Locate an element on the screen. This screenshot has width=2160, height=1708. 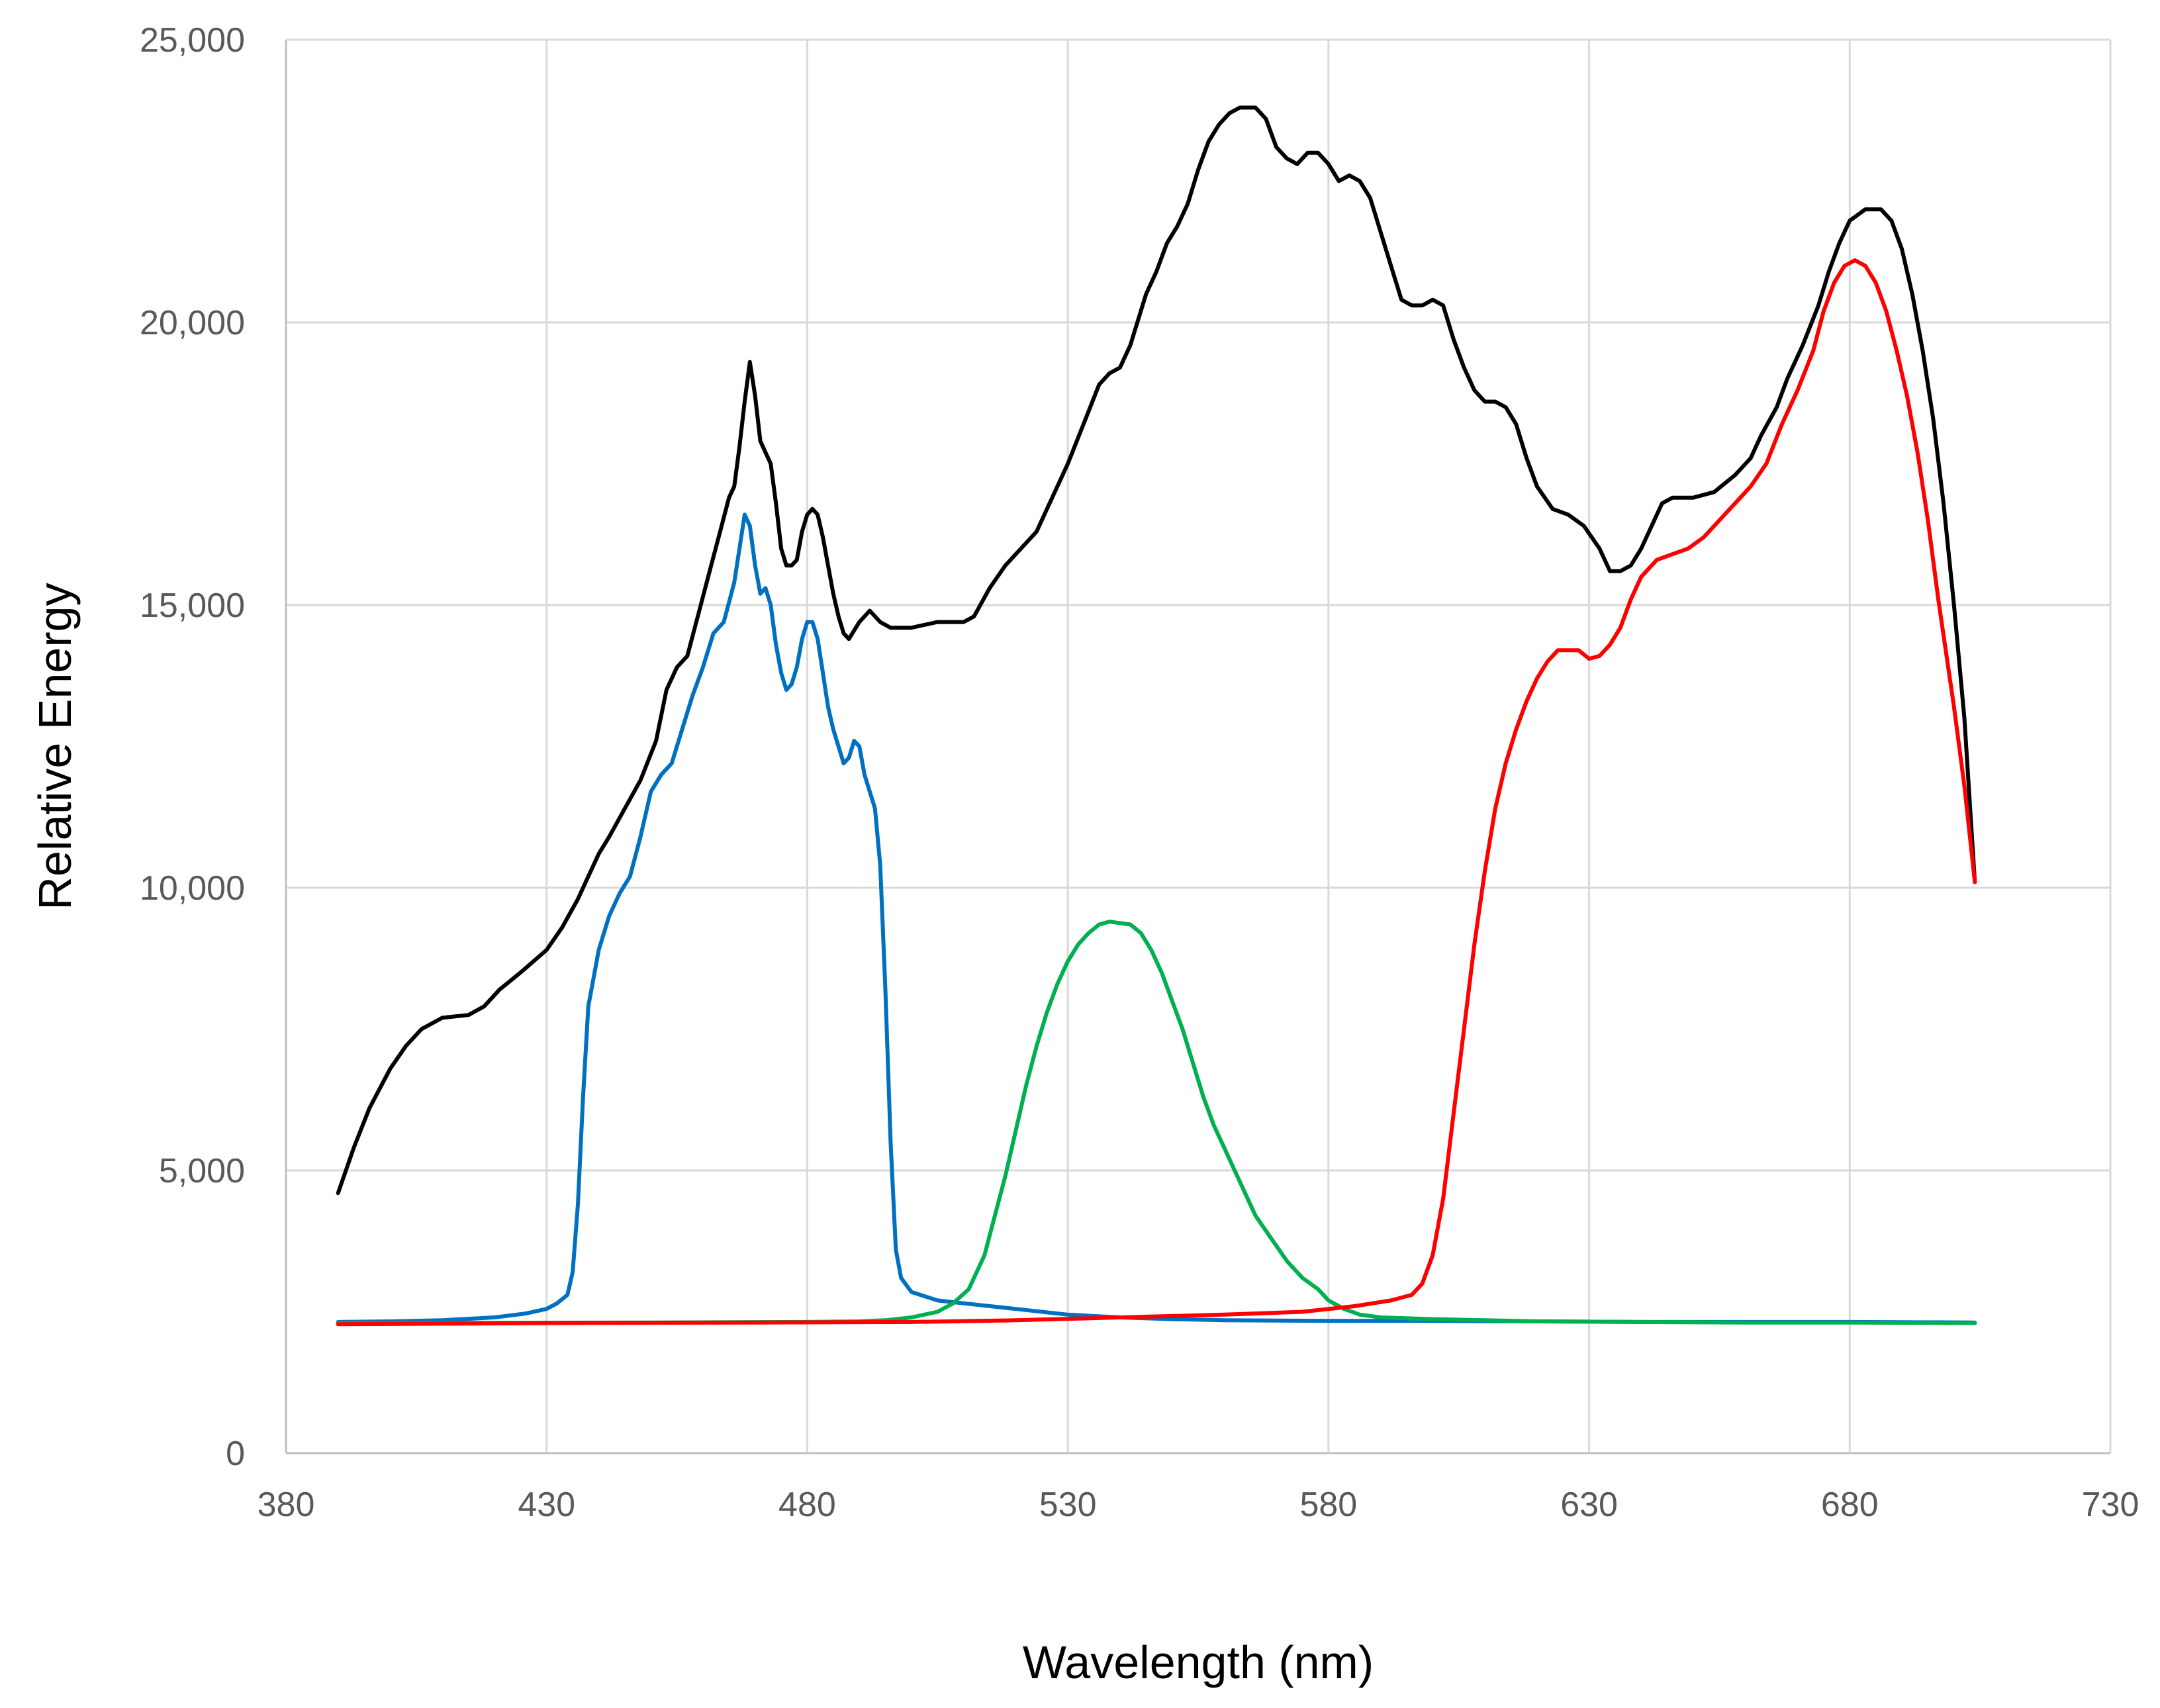
x-axis-title: Wavelength (nm) is located at coordinates (1198, 1662).